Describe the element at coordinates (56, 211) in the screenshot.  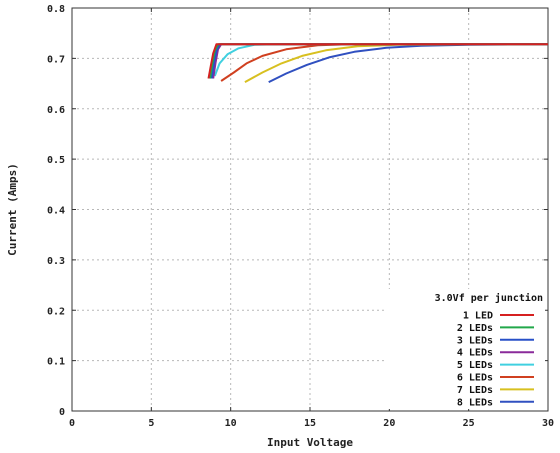
I see `y-tick-label: 0.4` at that location.